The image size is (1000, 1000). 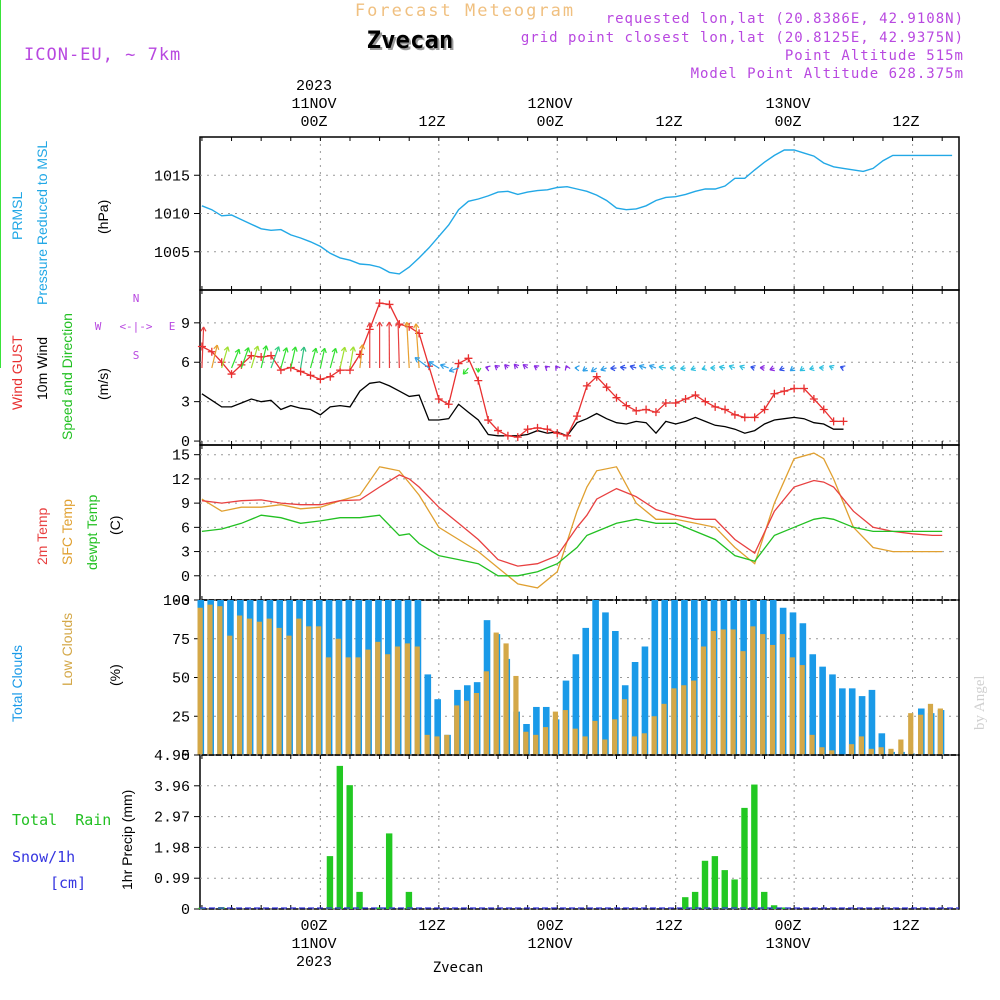 What do you see at coordinates (185, 528) in the screenshot?
I see `temp-ytick-label-3: 6` at bounding box center [185, 528].